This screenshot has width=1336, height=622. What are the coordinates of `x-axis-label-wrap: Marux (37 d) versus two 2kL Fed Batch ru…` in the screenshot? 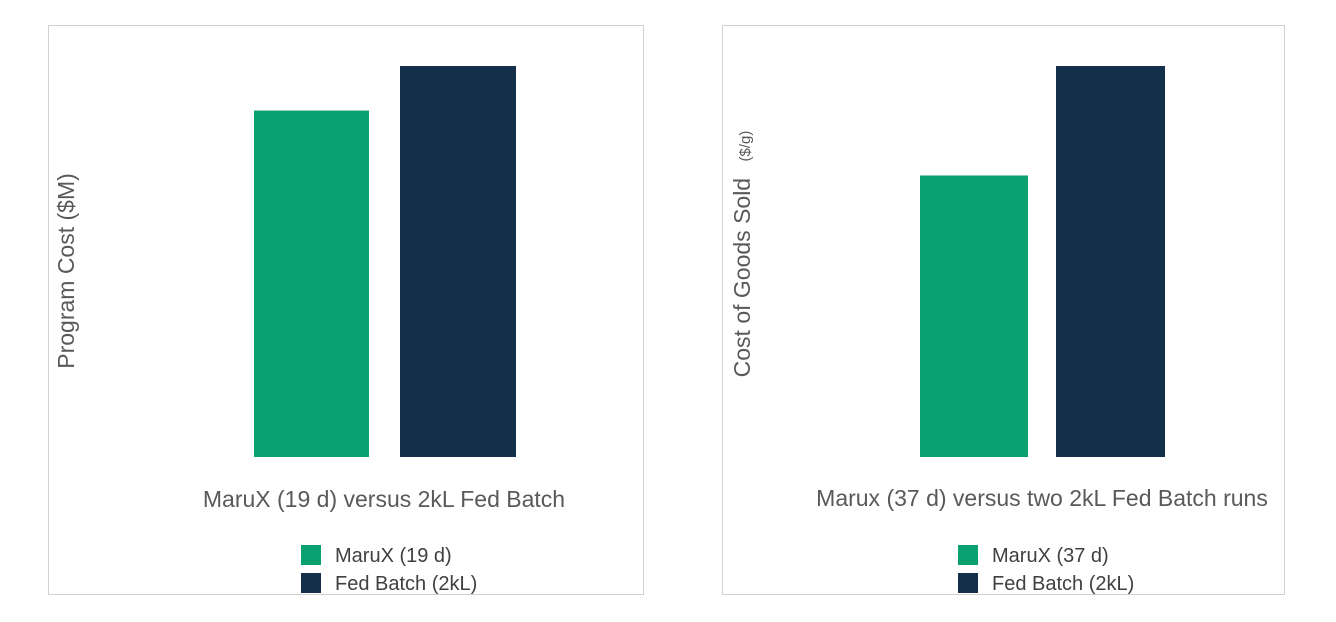 It's located at (1042, 498).